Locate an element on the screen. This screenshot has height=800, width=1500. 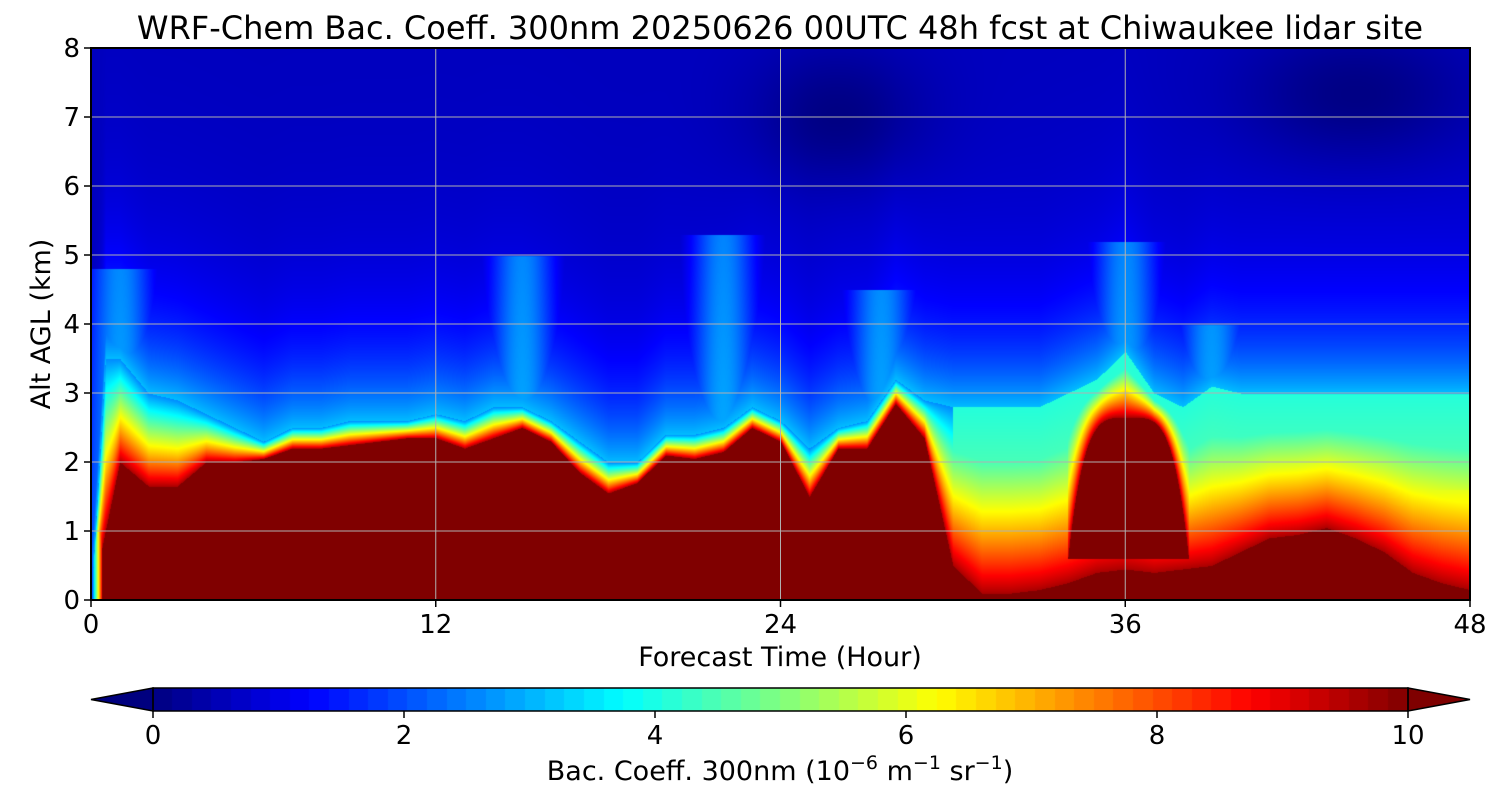
colorbar-gradient is located at coordinates (780, 699).